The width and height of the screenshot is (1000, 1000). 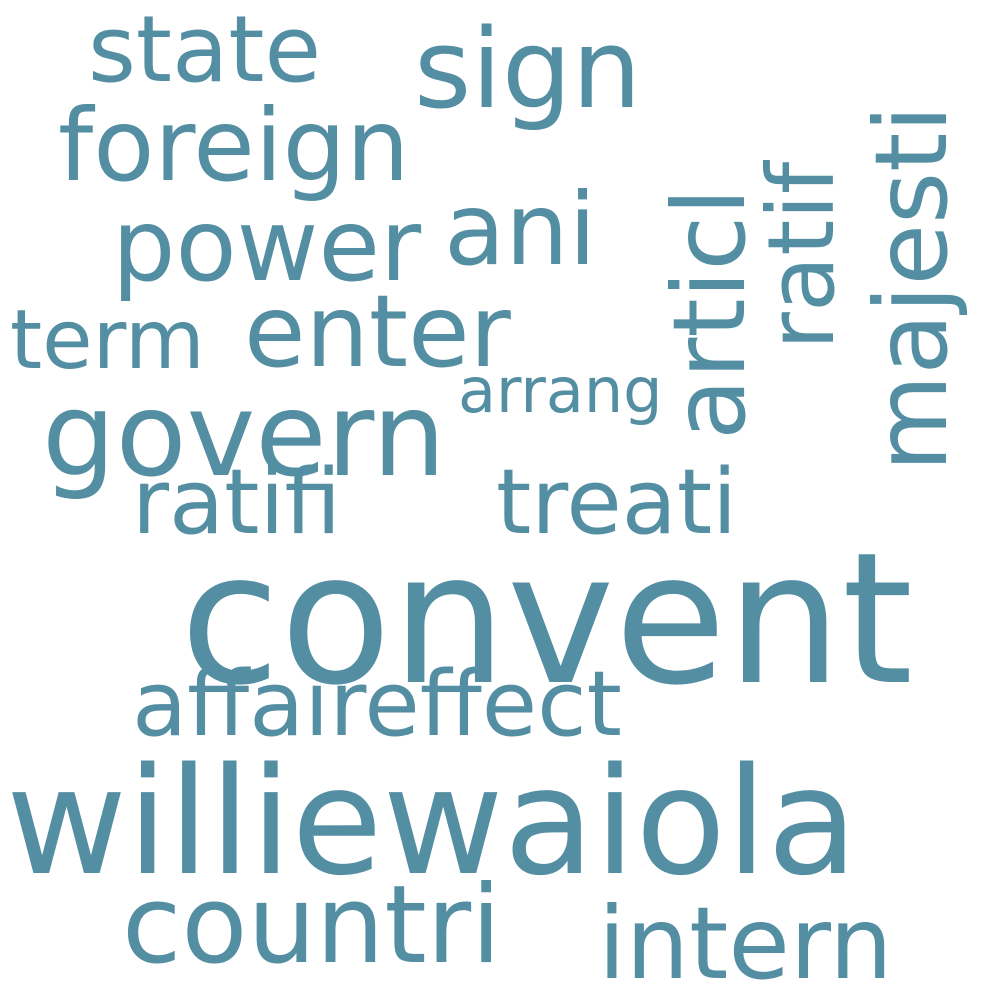 I want to click on word-sign: sign, so click(x=528, y=69).